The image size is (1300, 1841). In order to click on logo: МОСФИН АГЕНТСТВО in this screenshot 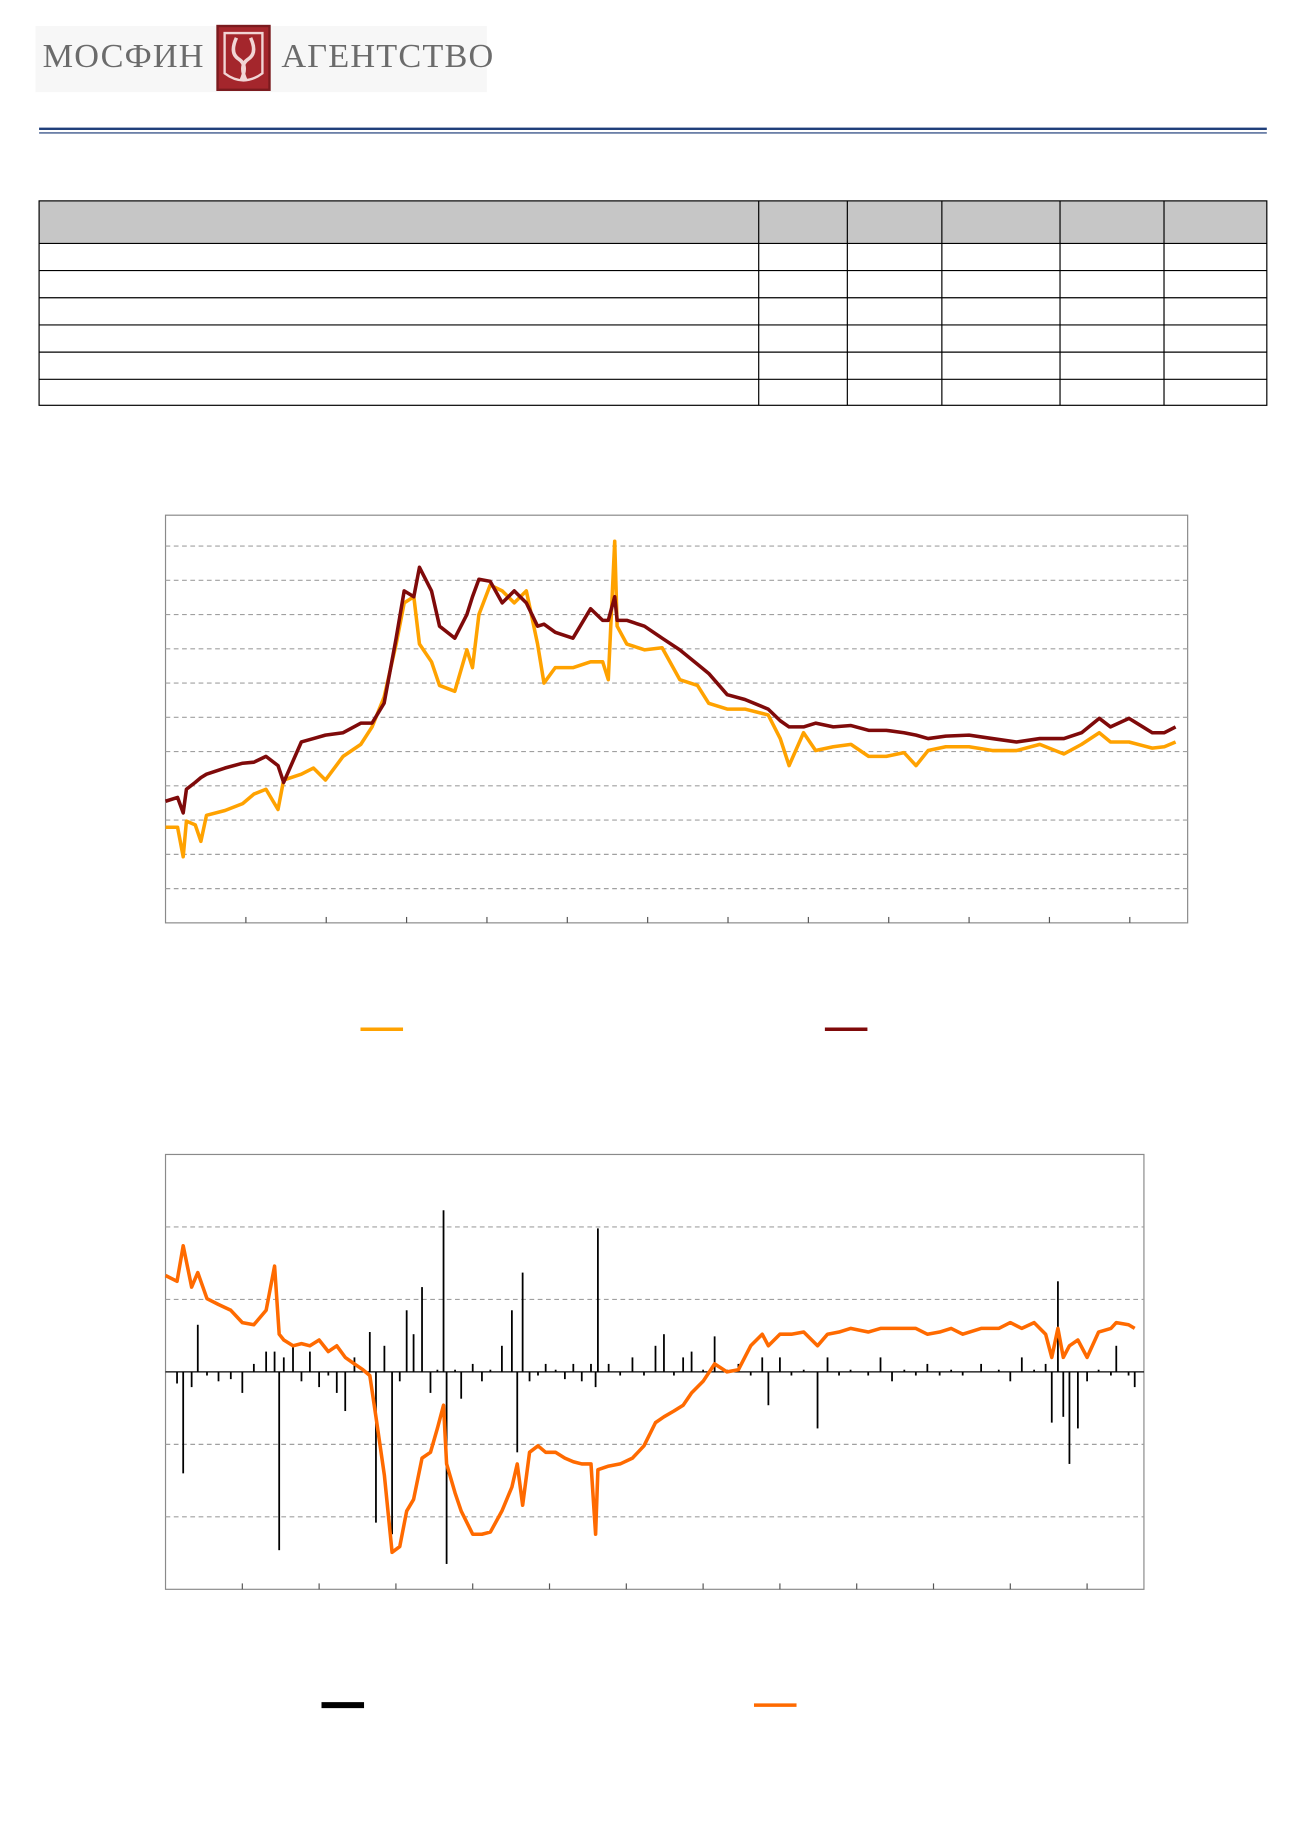, I will do `click(264, 58)`.